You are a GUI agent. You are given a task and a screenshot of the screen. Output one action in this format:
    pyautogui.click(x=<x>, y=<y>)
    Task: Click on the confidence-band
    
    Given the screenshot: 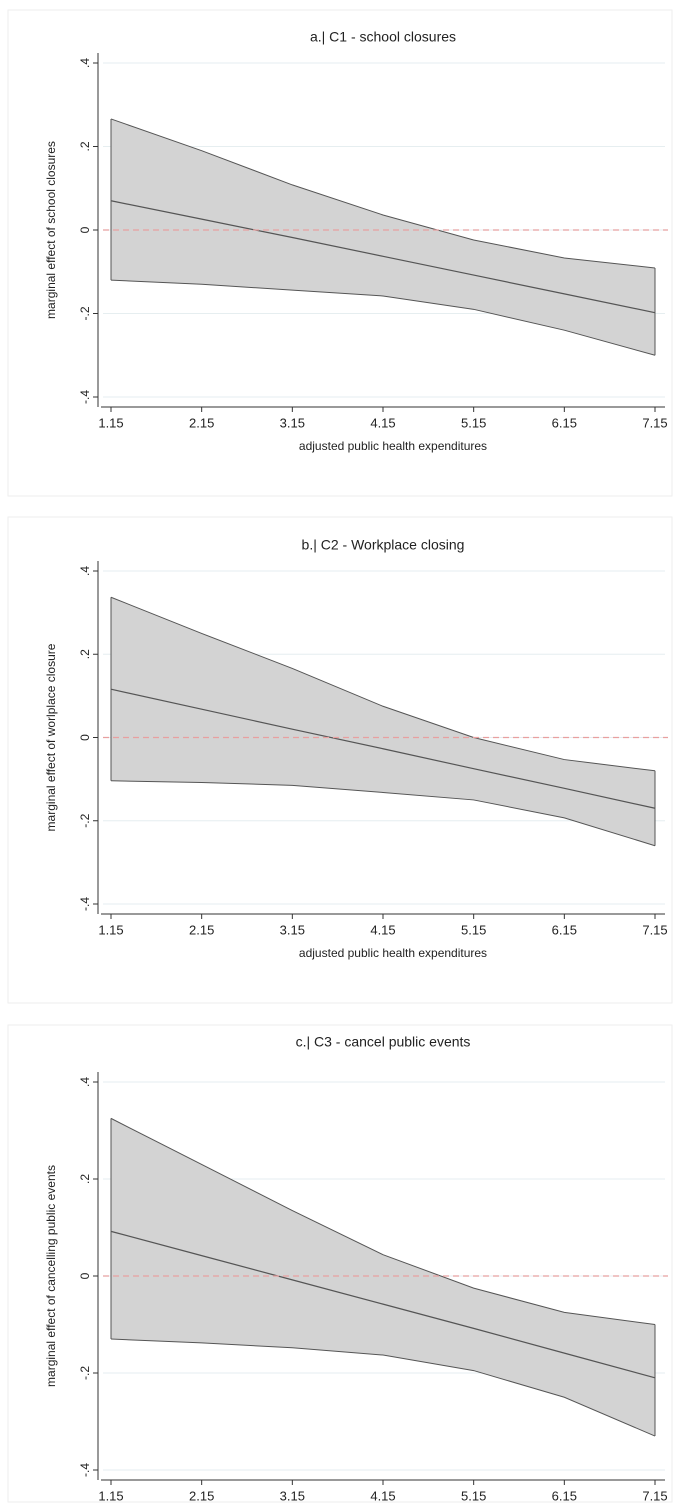 What is the action you would take?
    pyautogui.click(x=383, y=237)
    